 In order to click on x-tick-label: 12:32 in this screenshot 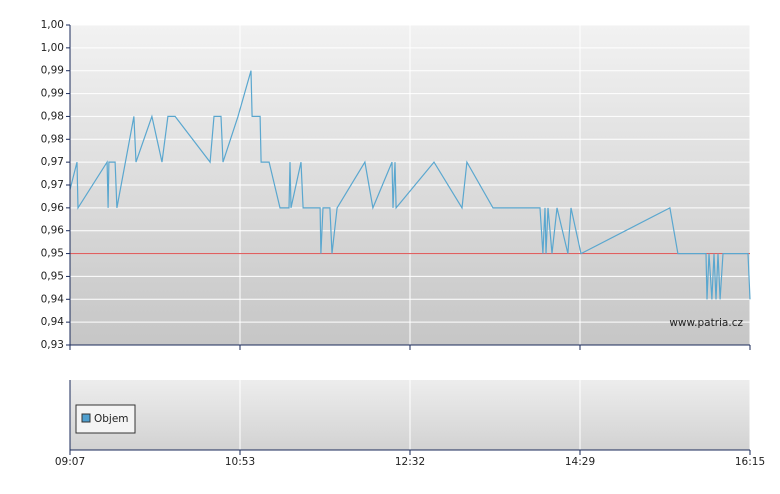, I will do `click(410, 462)`.